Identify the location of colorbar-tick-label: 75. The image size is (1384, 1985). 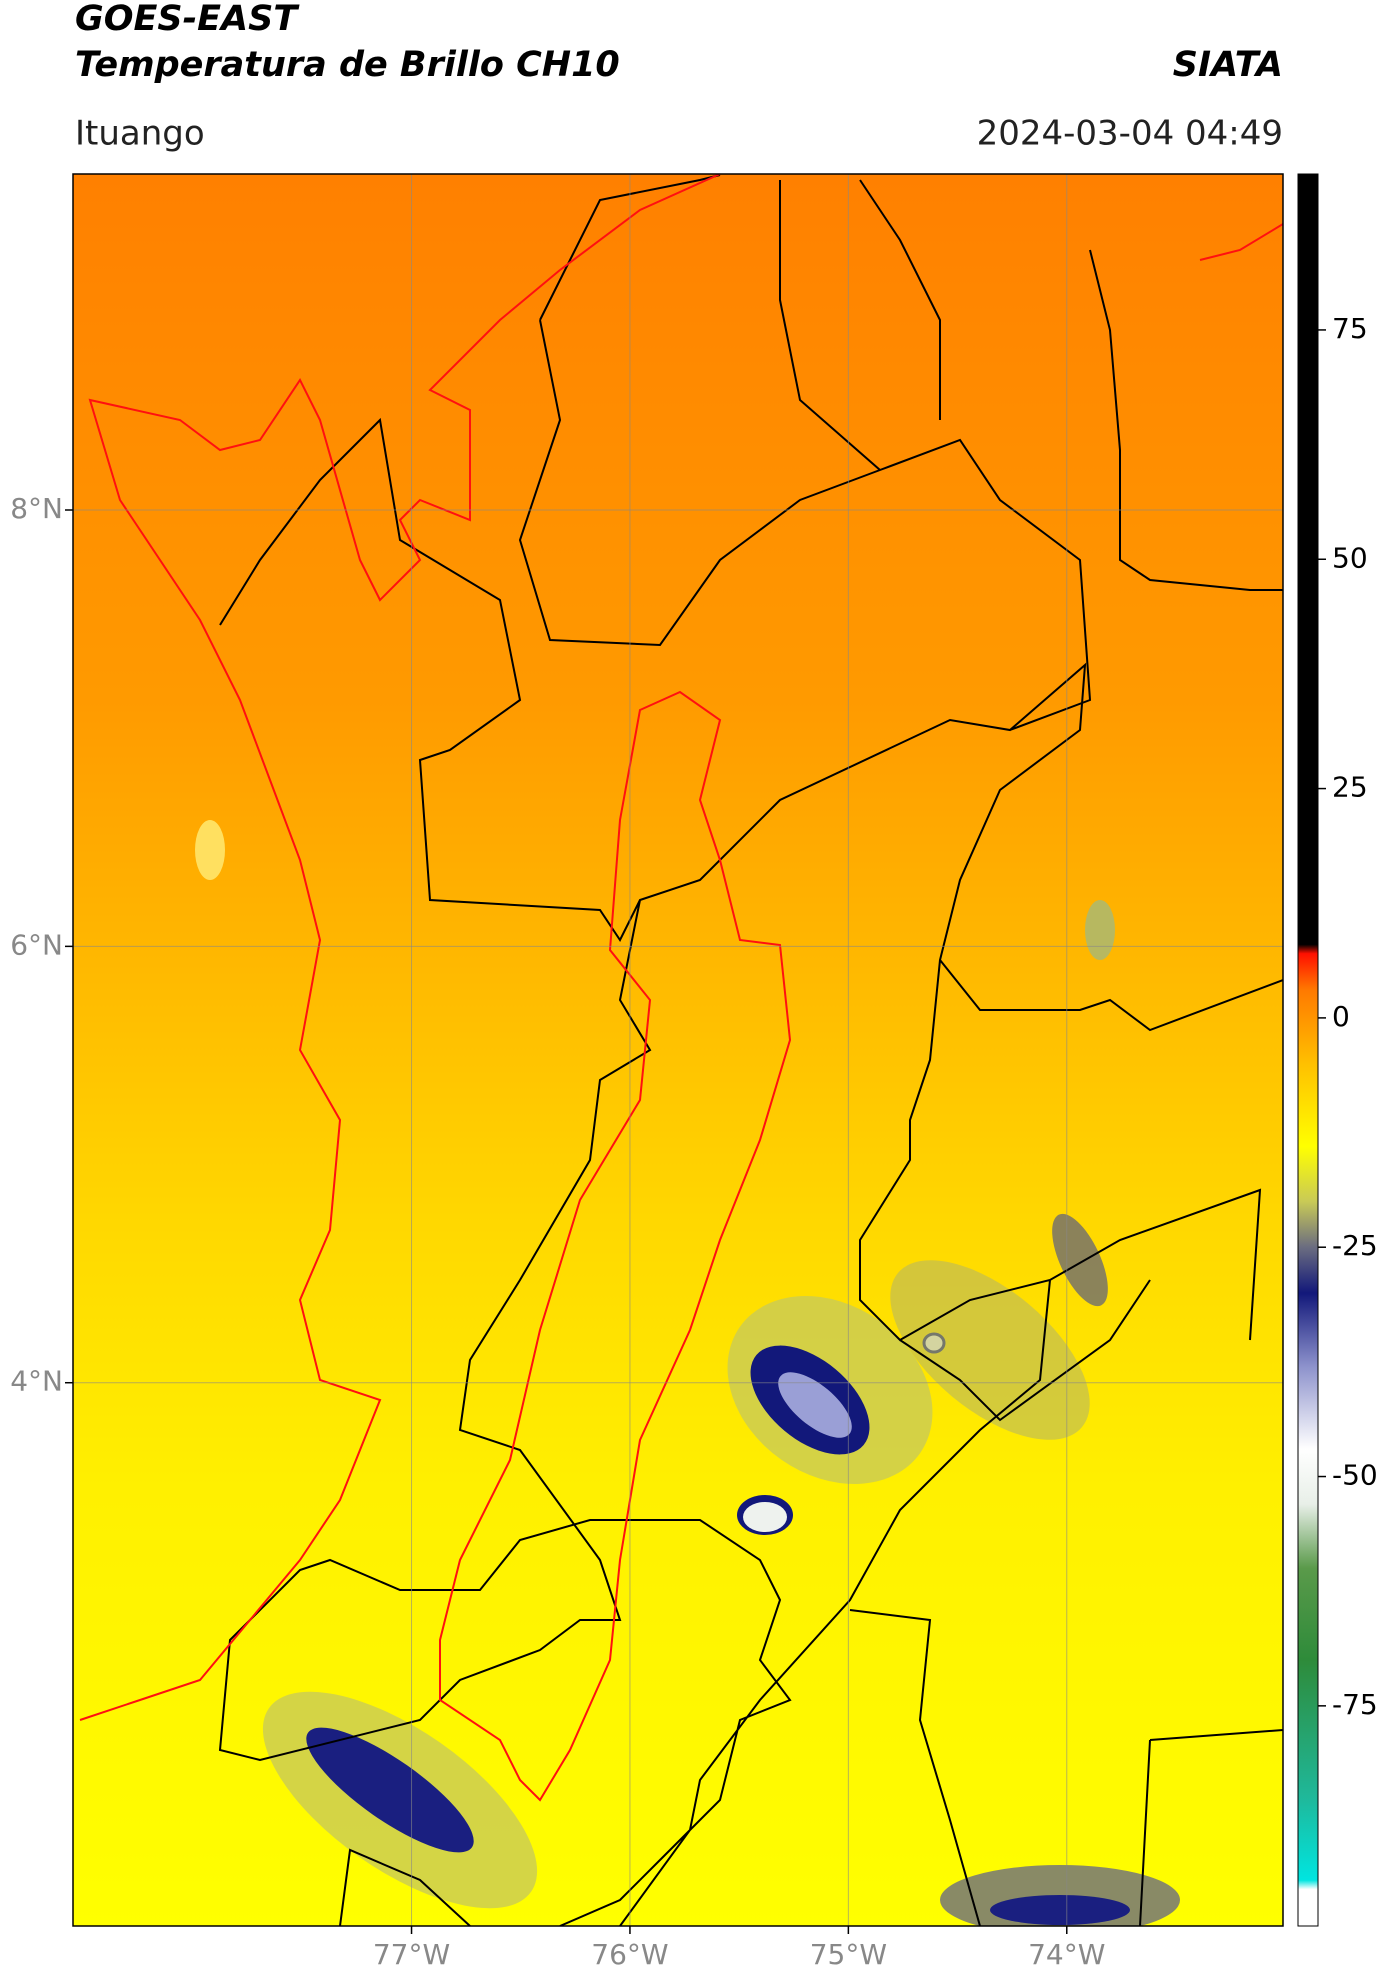
(1350, 328).